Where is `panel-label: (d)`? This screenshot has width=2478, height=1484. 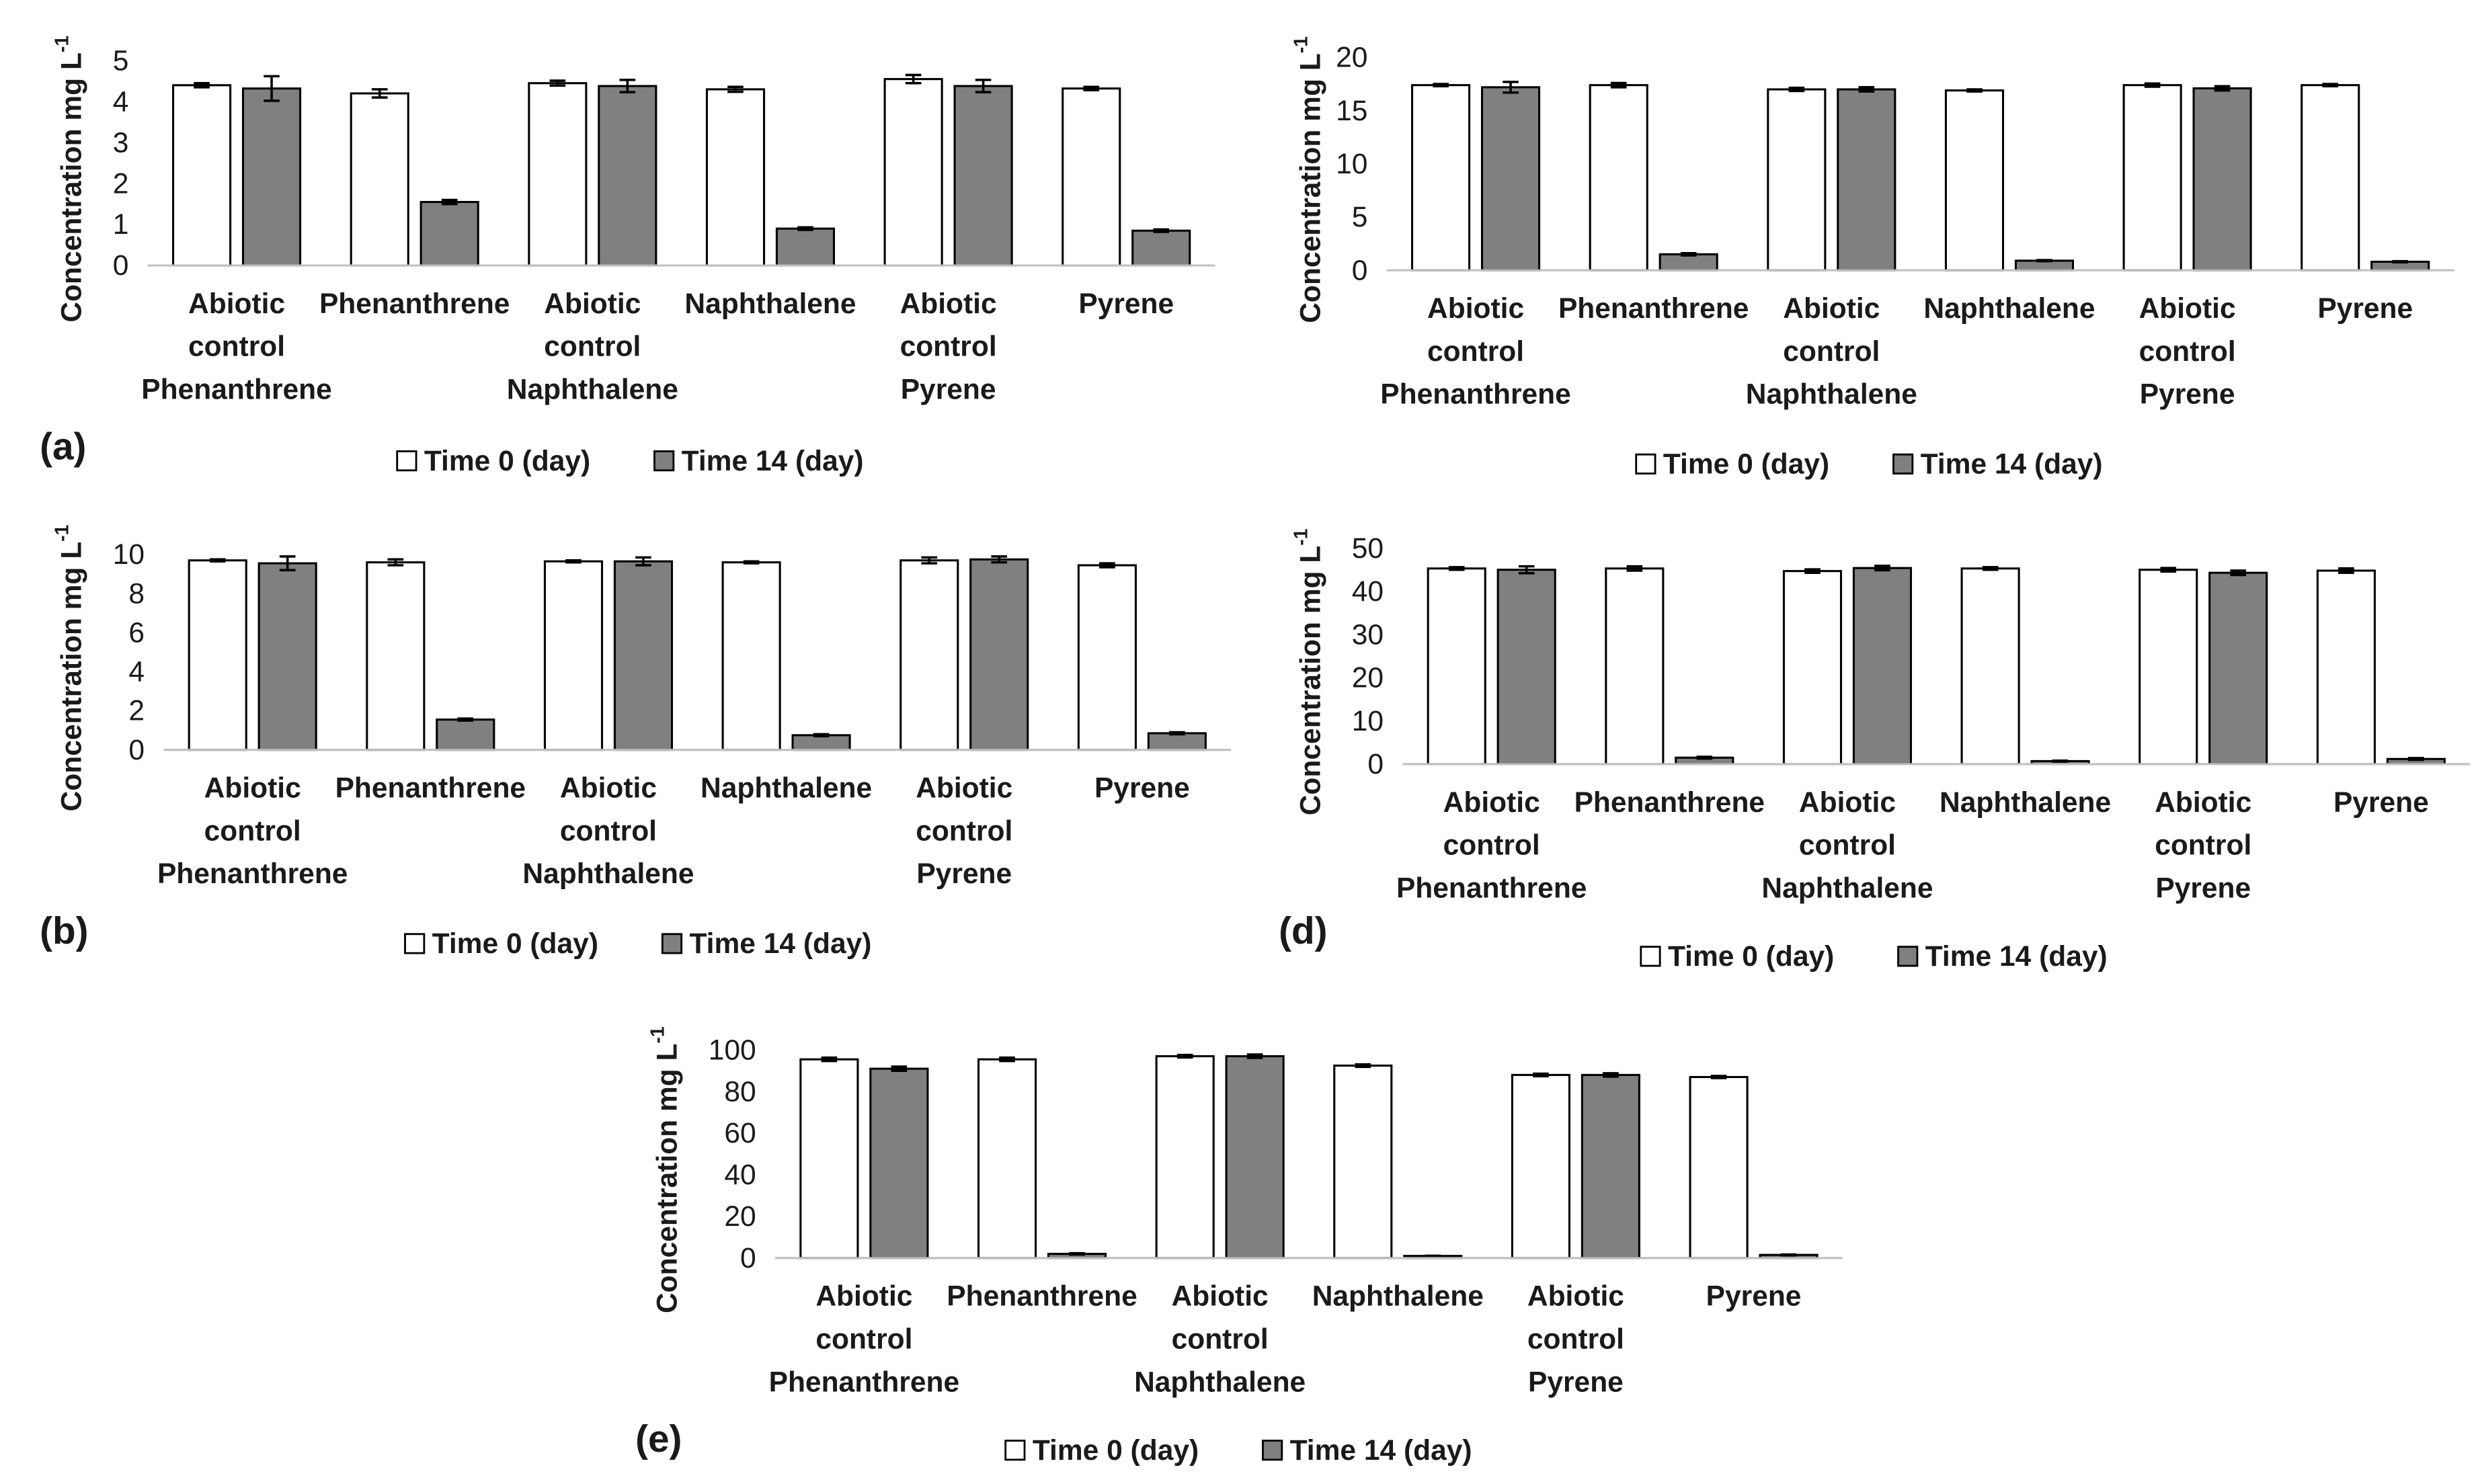 panel-label: (d) is located at coordinates (1303, 931).